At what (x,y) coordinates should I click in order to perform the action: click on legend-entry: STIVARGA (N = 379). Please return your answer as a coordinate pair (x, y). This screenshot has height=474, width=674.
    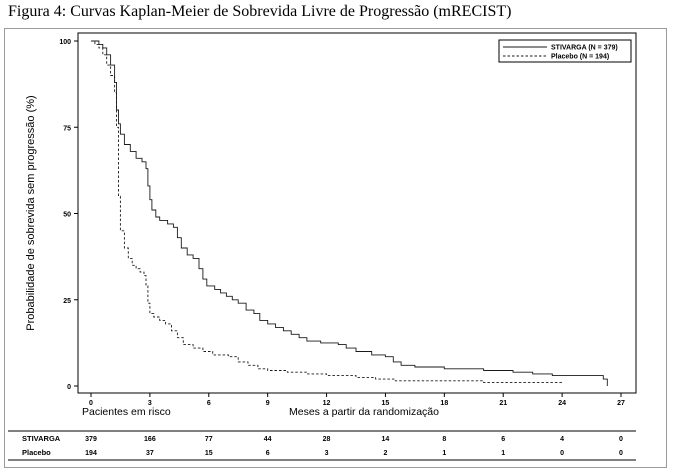
    Looking at the image, I should click on (584, 48).